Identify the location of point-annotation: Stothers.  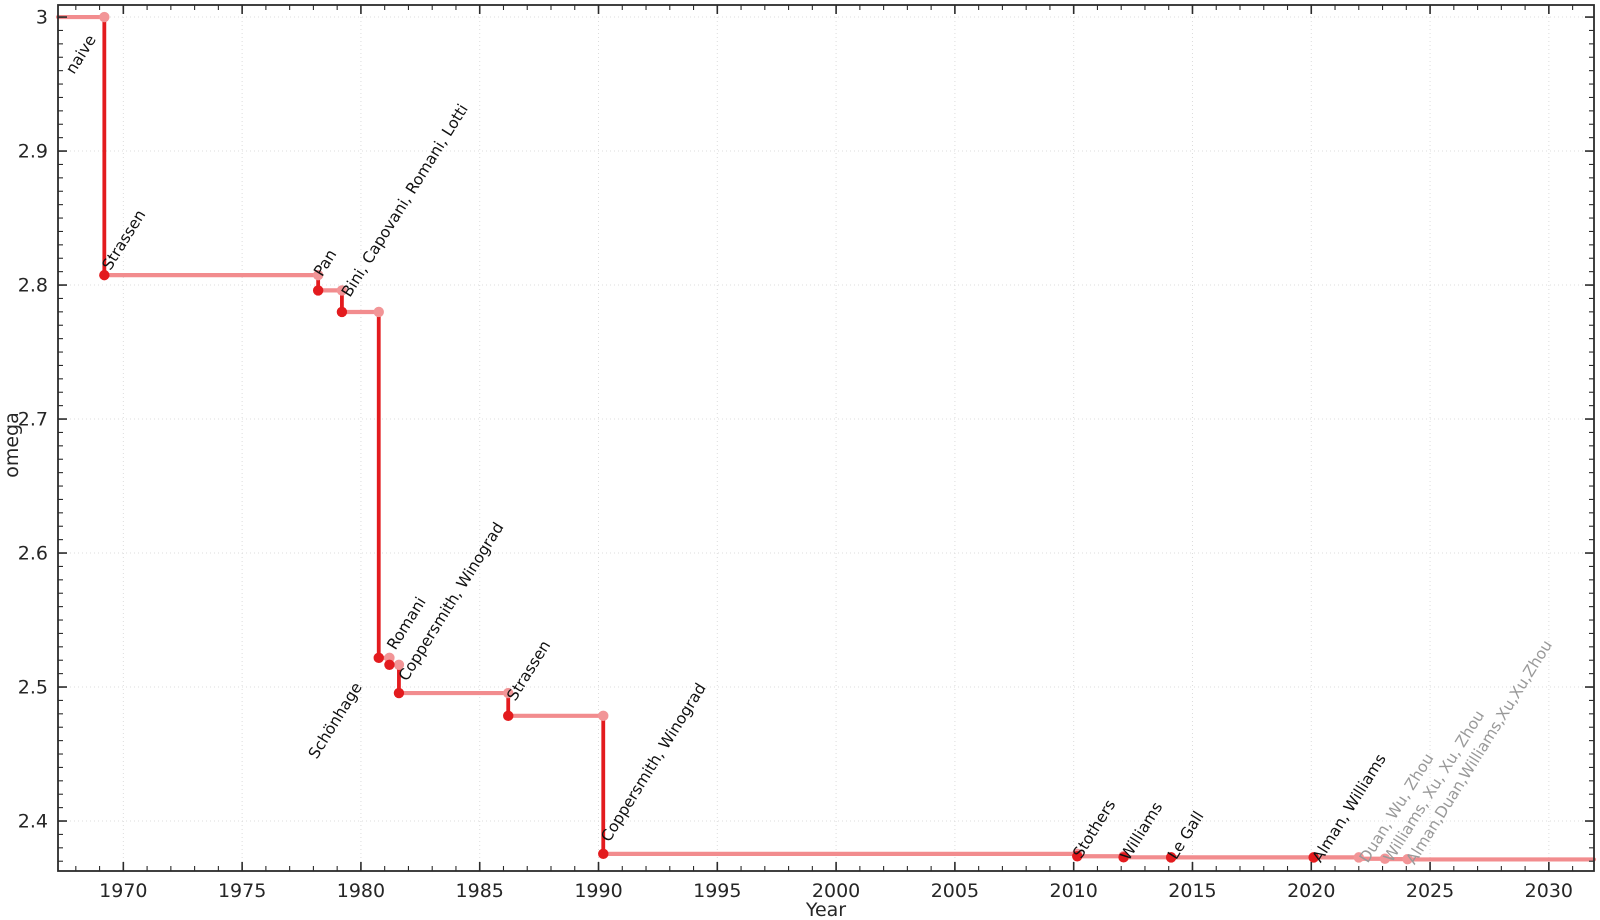
(1094, 828).